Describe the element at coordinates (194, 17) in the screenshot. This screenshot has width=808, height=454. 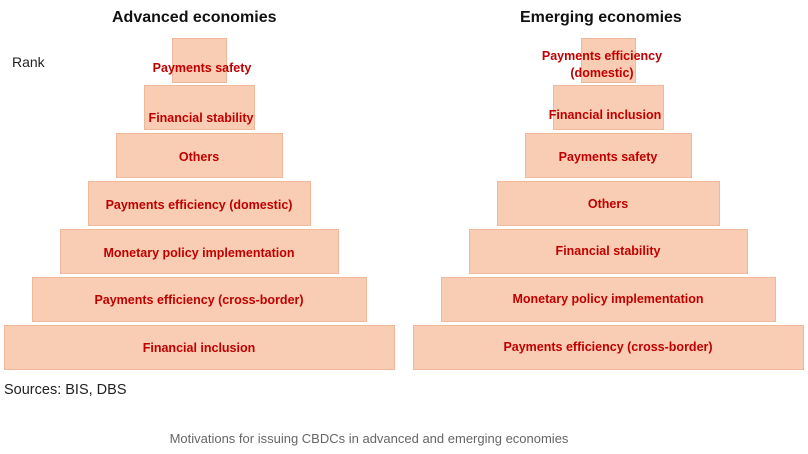
I see `advanced-economies-title: Advanced economies` at that location.